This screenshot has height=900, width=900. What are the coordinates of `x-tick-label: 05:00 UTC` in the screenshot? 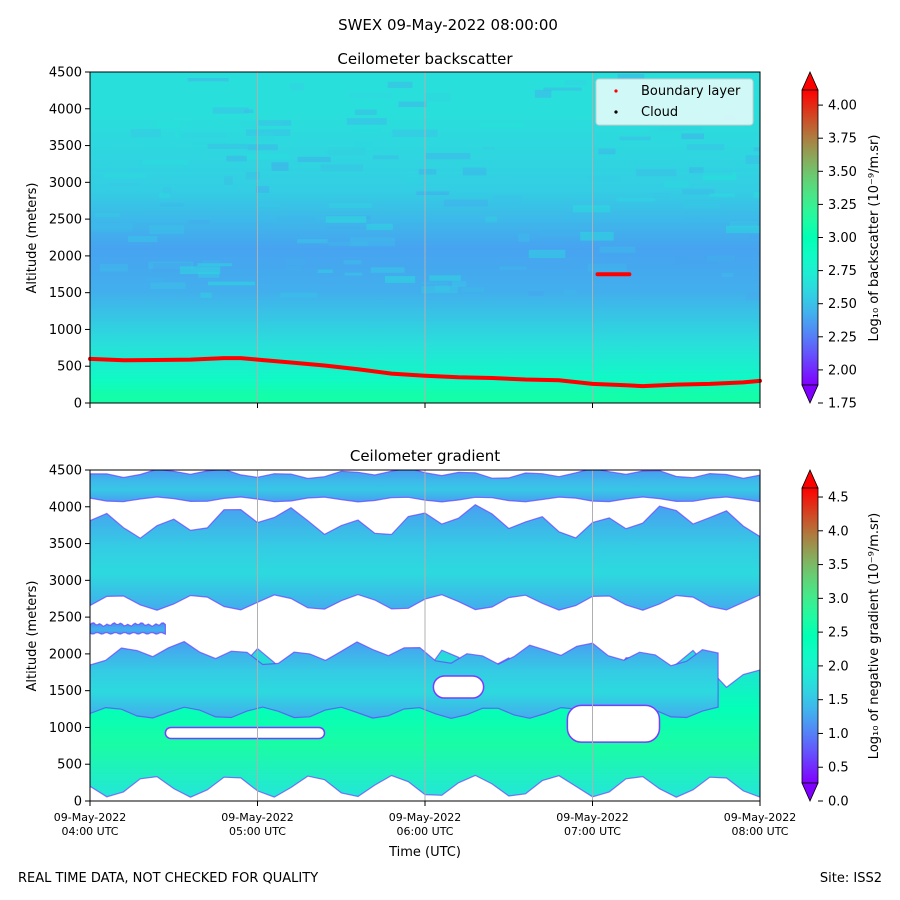 It's located at (257, 831).